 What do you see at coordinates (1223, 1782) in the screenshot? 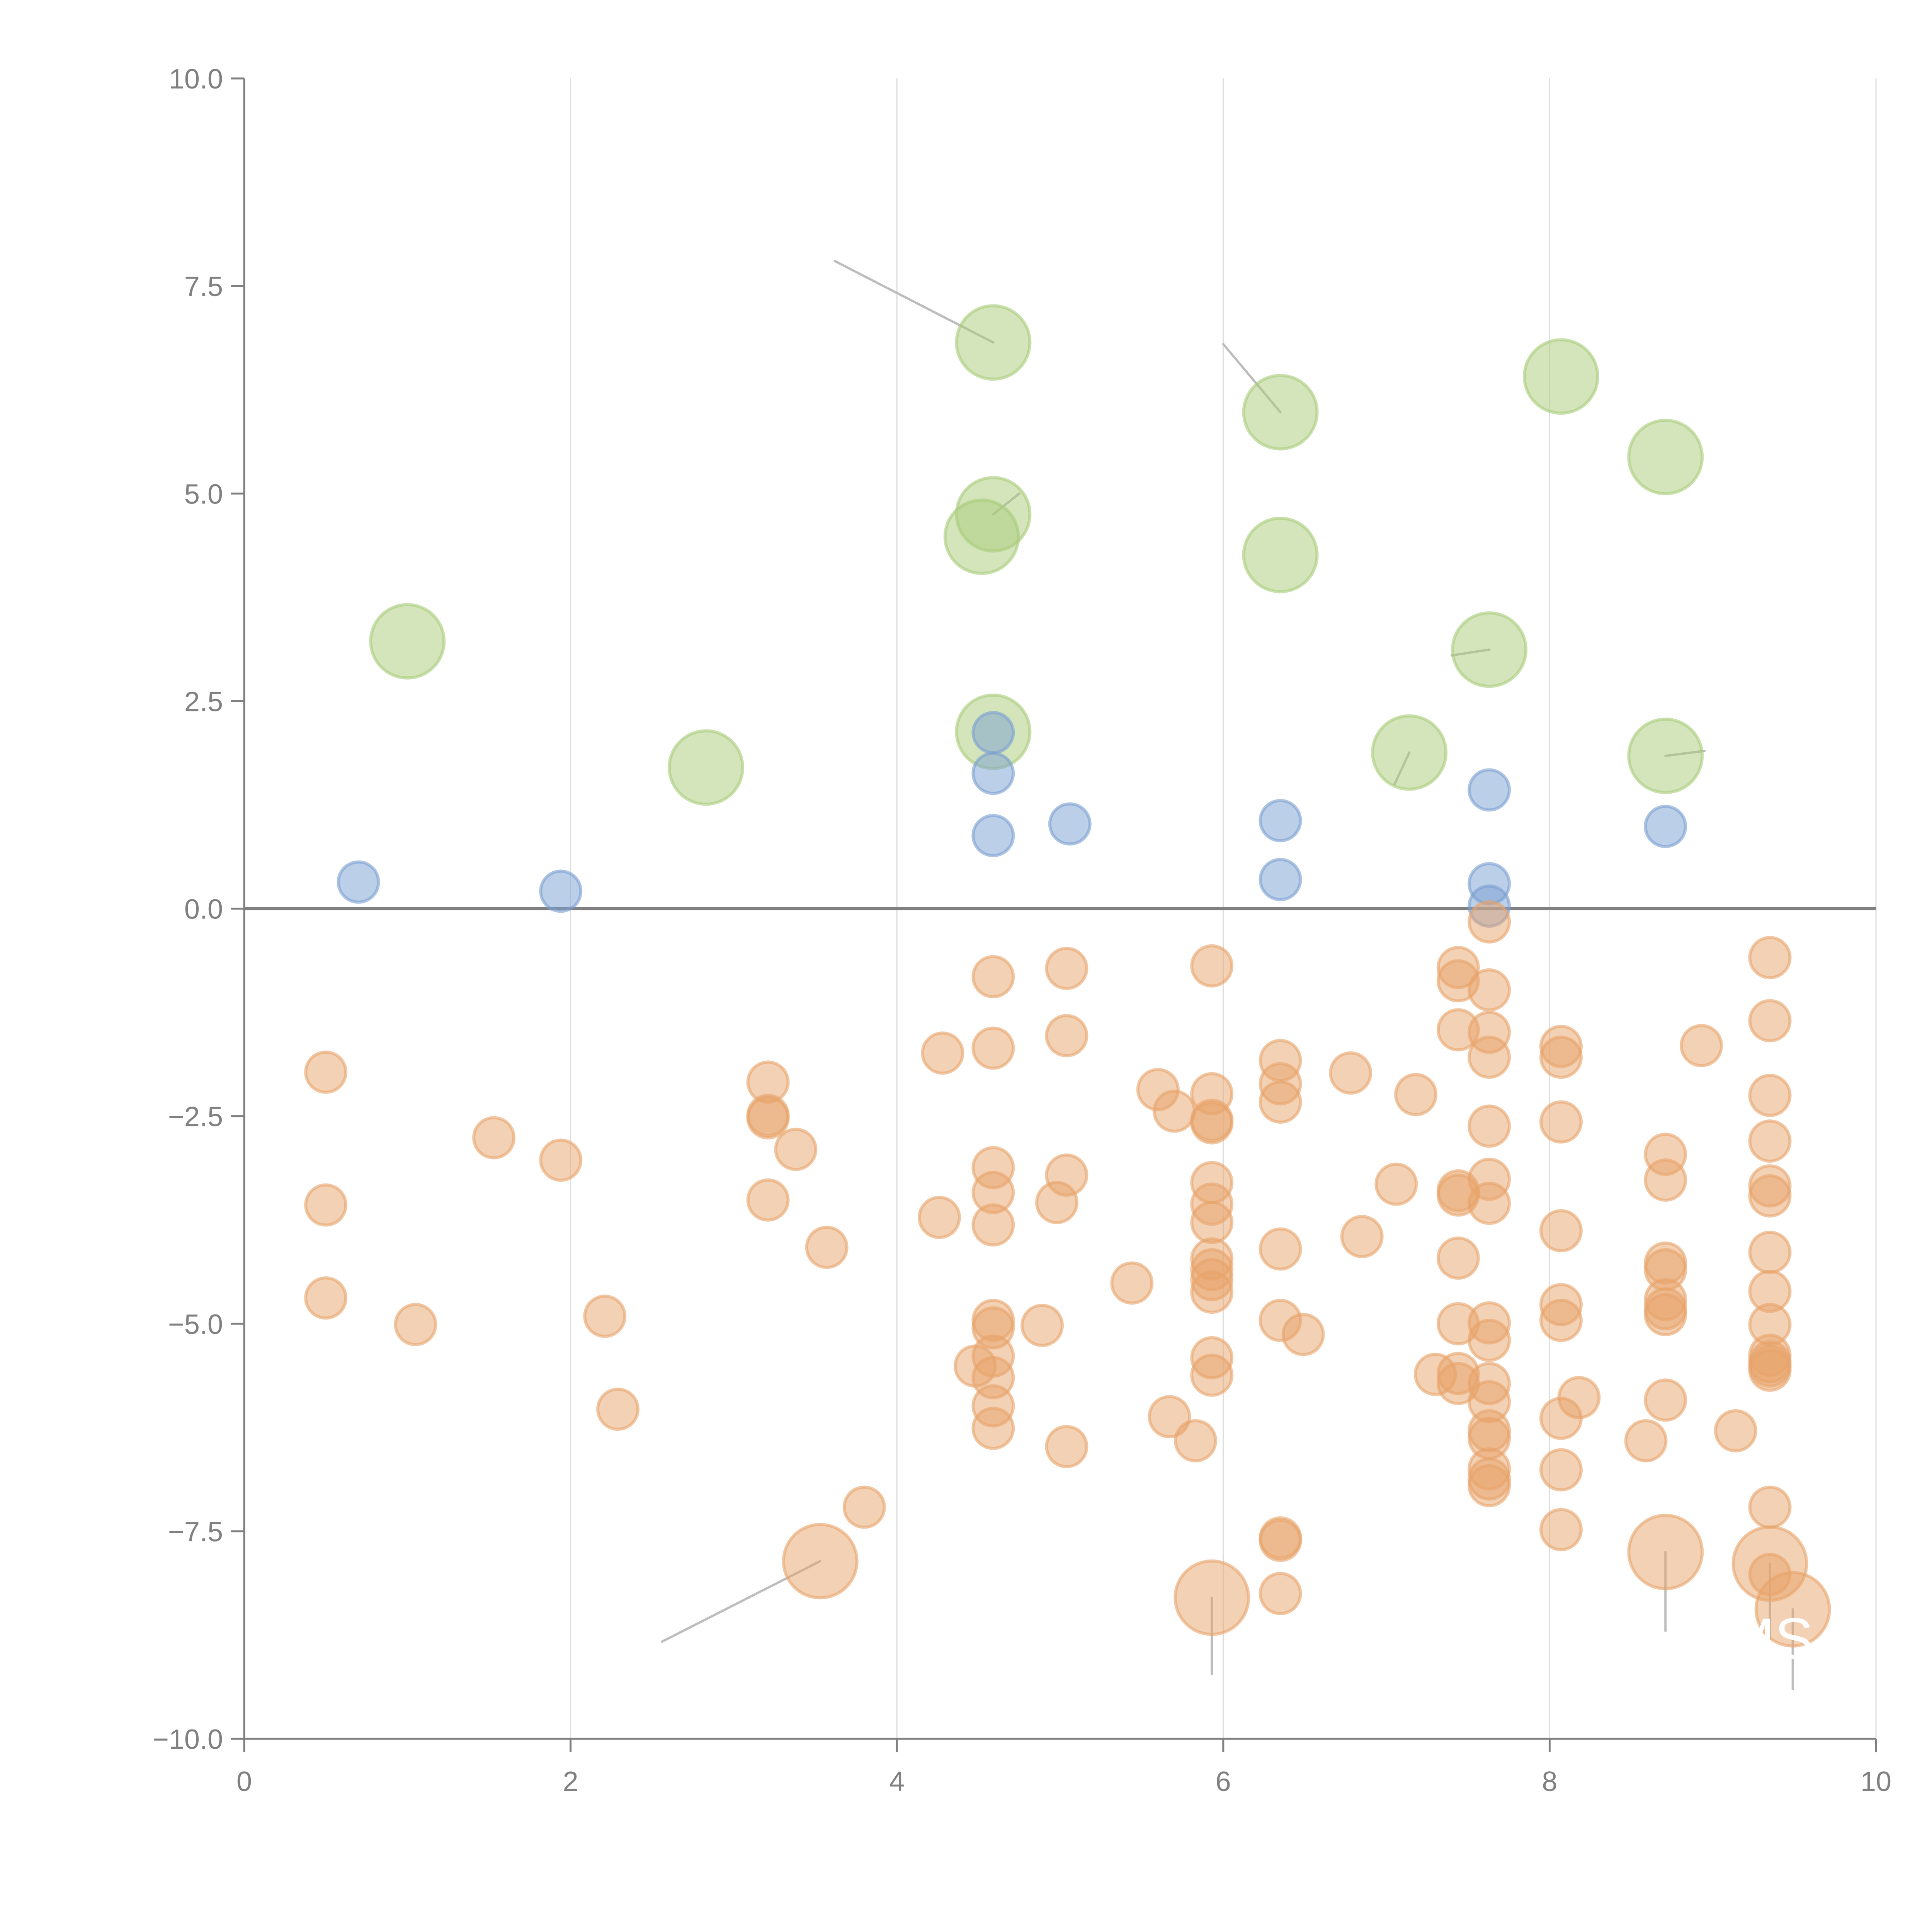
I see `x-tick-label: 6` at bounding box center [1223, 1782].